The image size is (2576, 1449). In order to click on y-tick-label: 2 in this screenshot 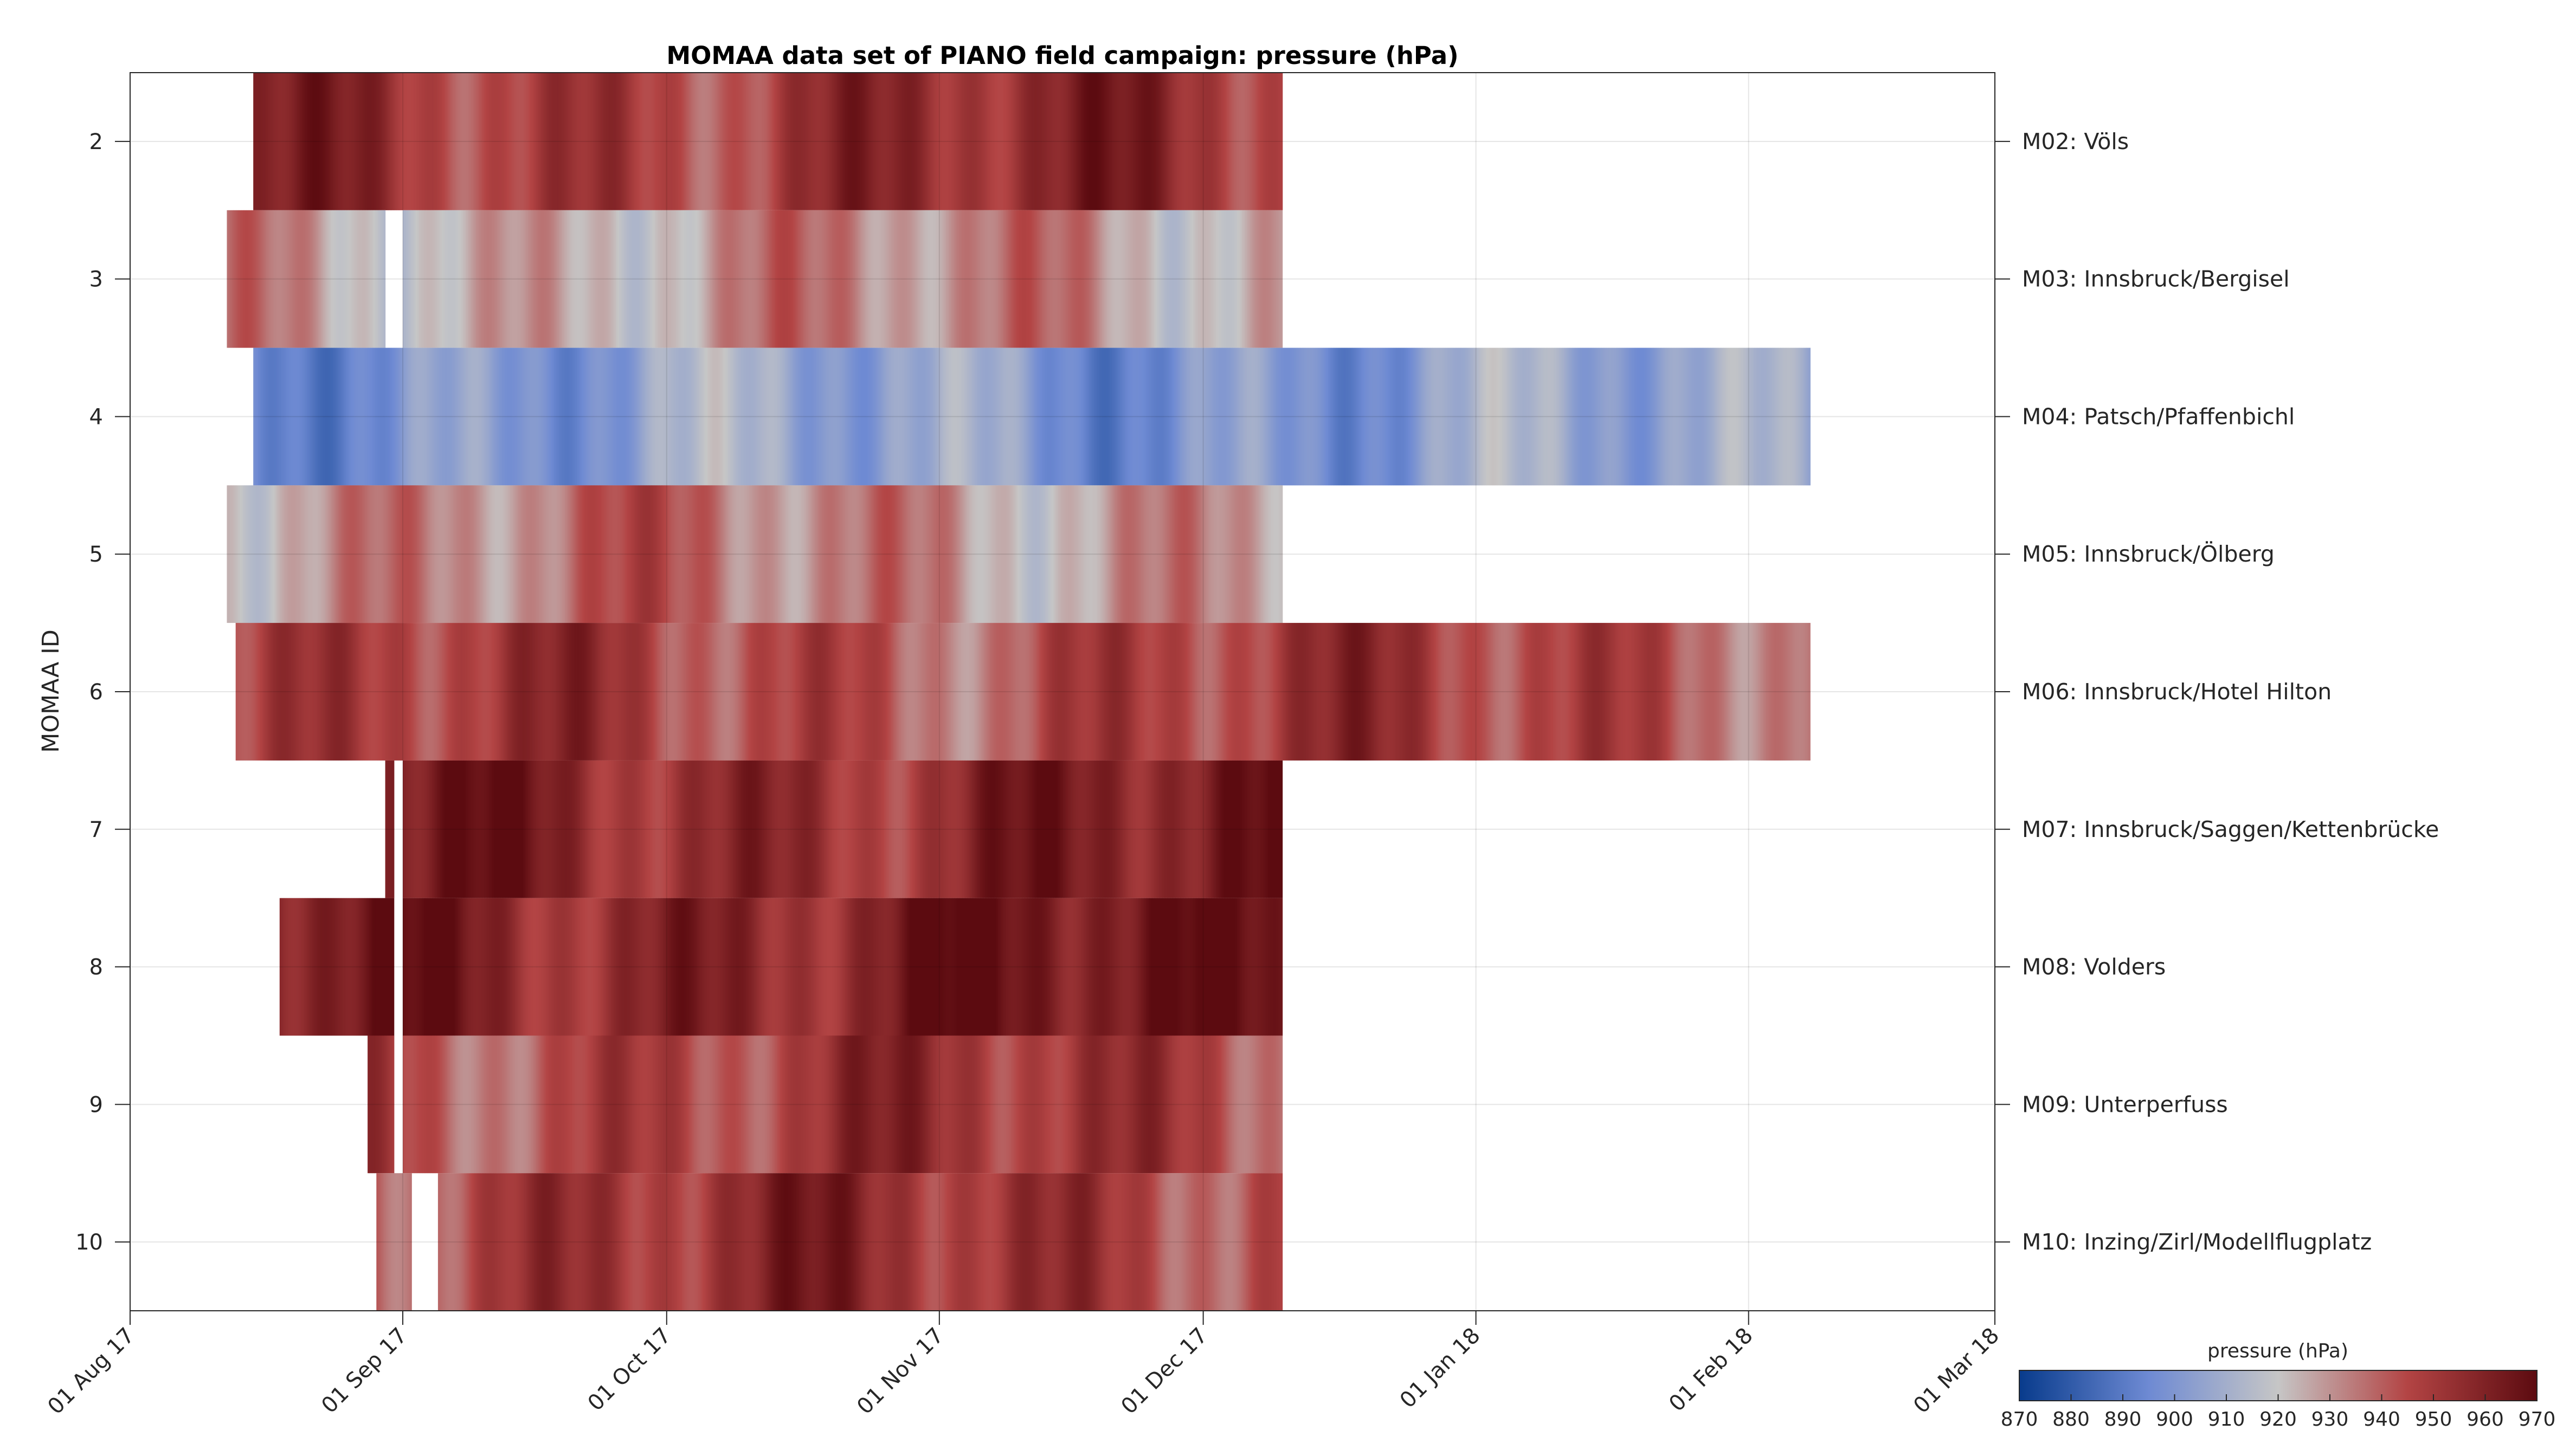, I will do `click(96, 142)`.